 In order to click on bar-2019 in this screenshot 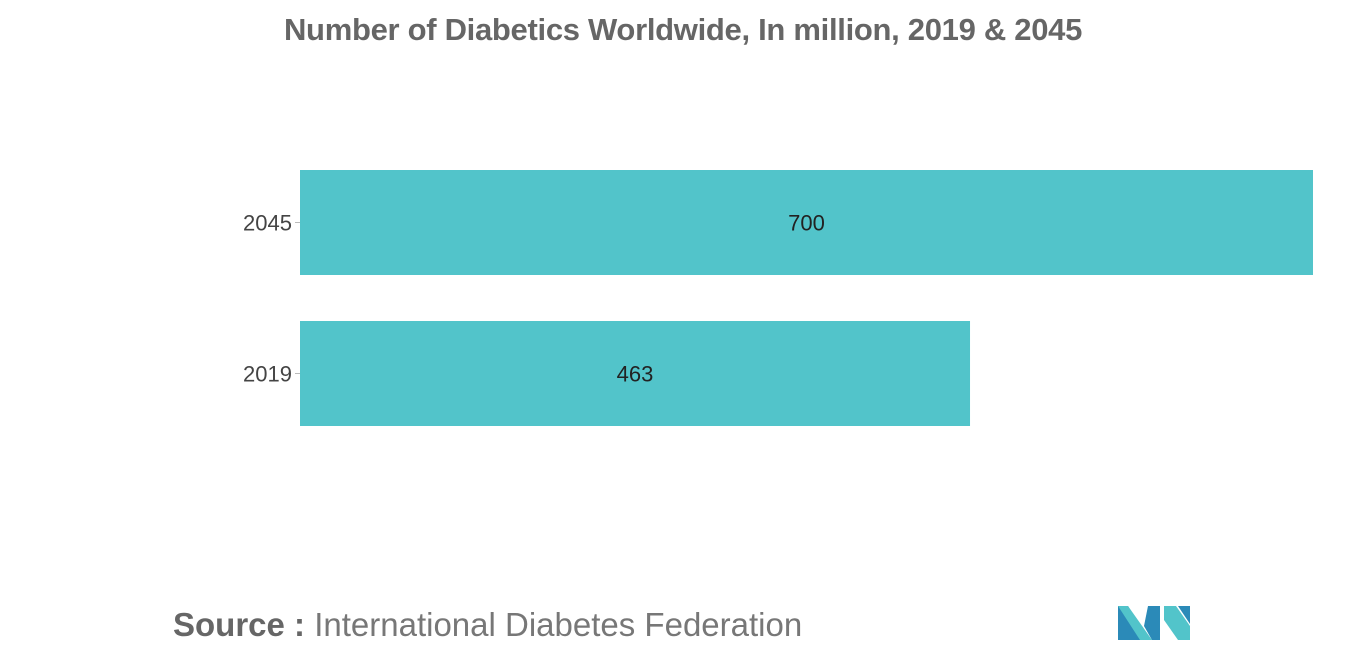, I will do `click(635, 373)`.